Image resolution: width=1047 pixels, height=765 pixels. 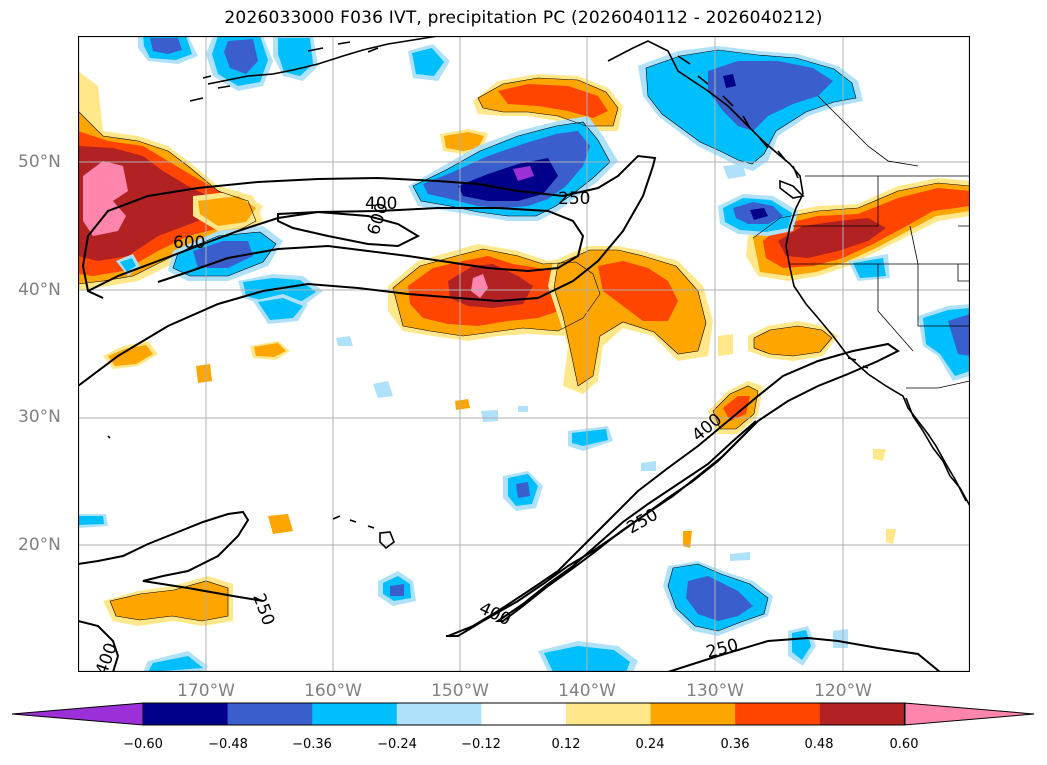 I want to click on precip-region-neg-purple-155w47n, so click(x=523, y=173).